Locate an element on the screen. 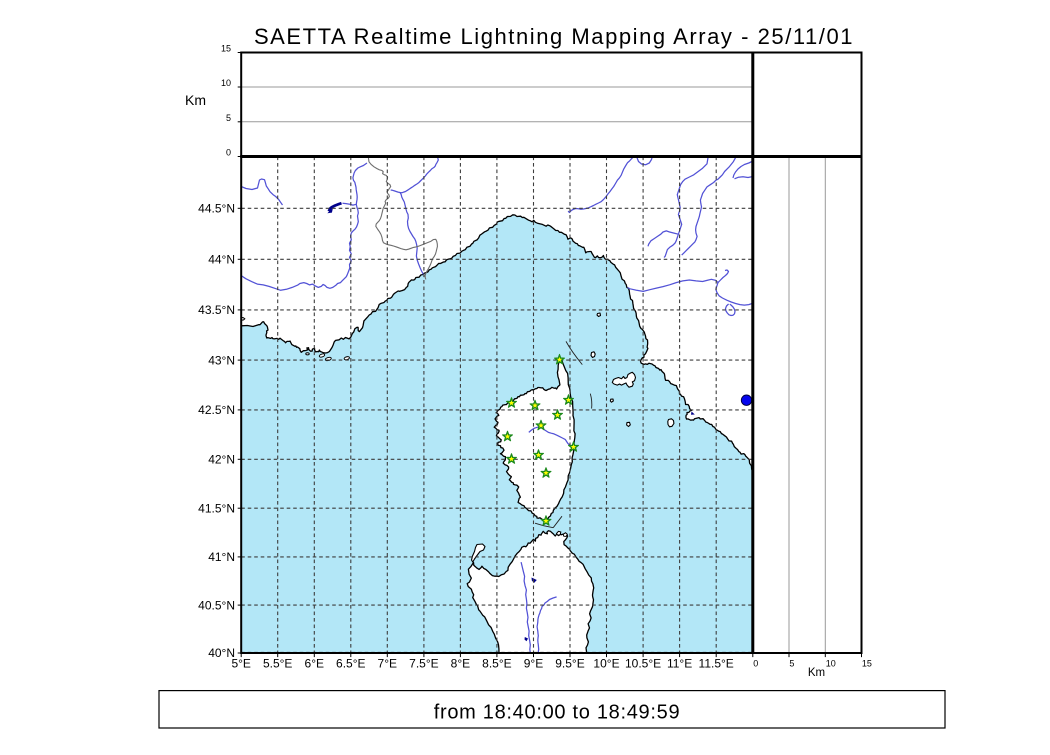  svg-text: 11°E is located at coordinates (679, 664).